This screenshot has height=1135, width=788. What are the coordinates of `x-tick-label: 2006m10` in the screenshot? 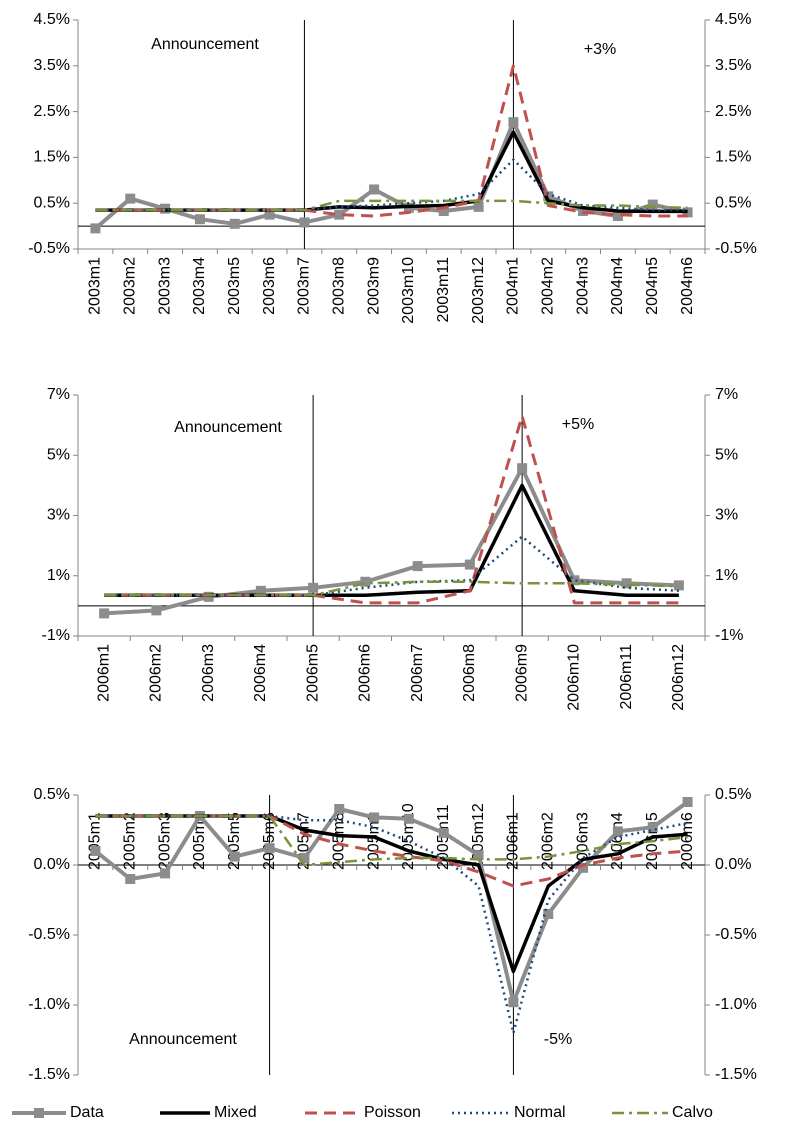 It's located at (574, 677).